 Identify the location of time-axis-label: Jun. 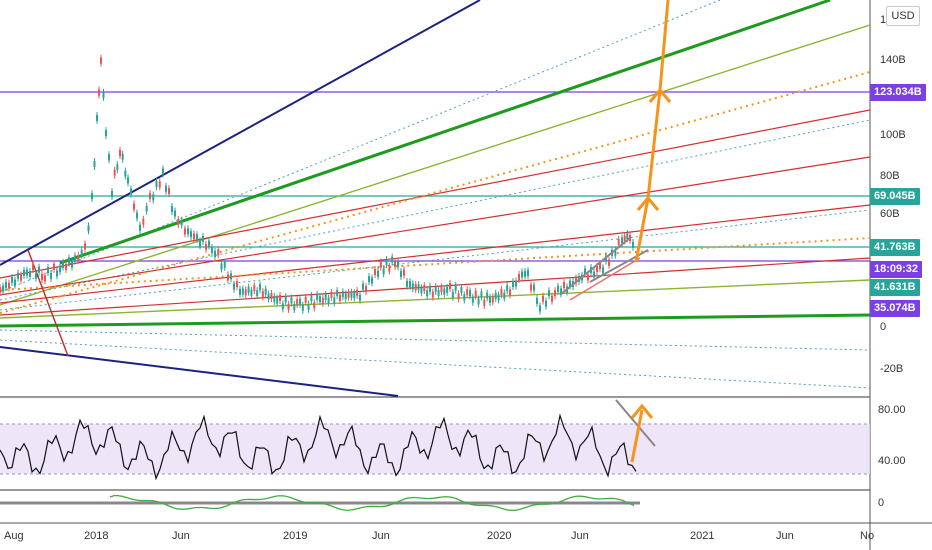
(580, 536).